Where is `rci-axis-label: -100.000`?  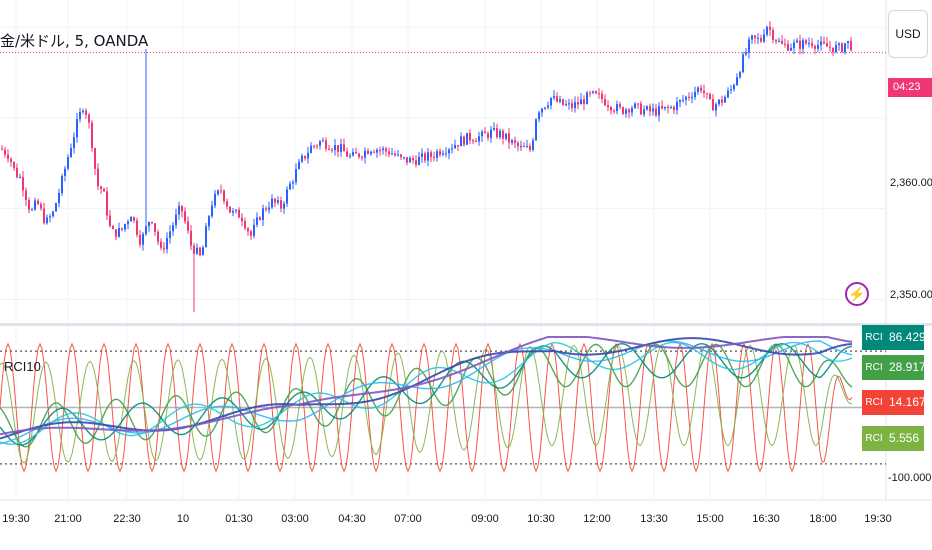 rci-axis-label: -100.000 is located at coordinates (910, 478).